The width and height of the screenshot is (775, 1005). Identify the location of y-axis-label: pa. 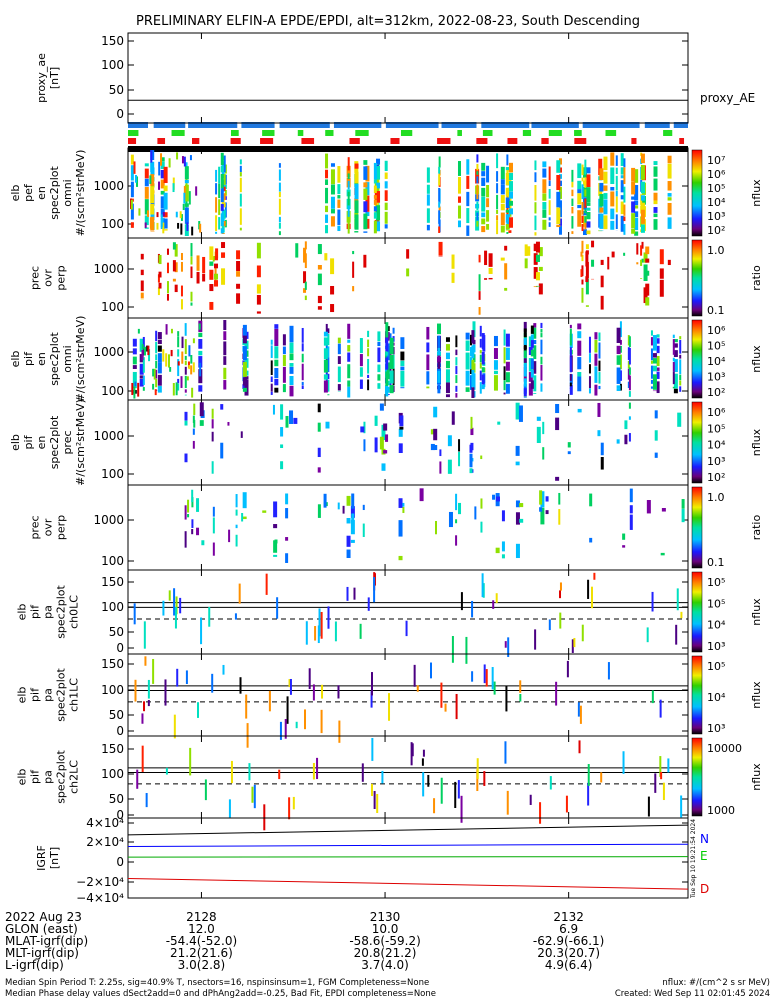
(48, 695).